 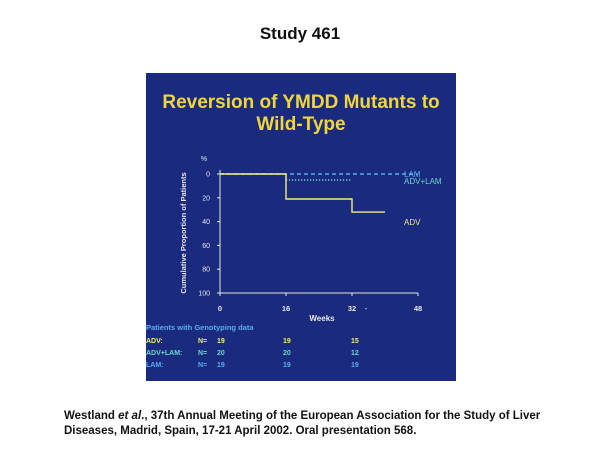 I want to click on x-tick-label: 48, so click(x=418, y=308).